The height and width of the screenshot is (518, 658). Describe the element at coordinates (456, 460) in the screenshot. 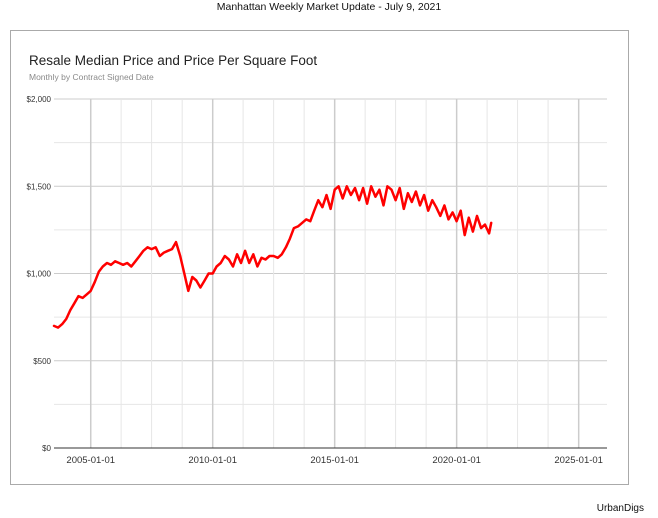

I see `x-tick-label: 2020-01-01` at that location.